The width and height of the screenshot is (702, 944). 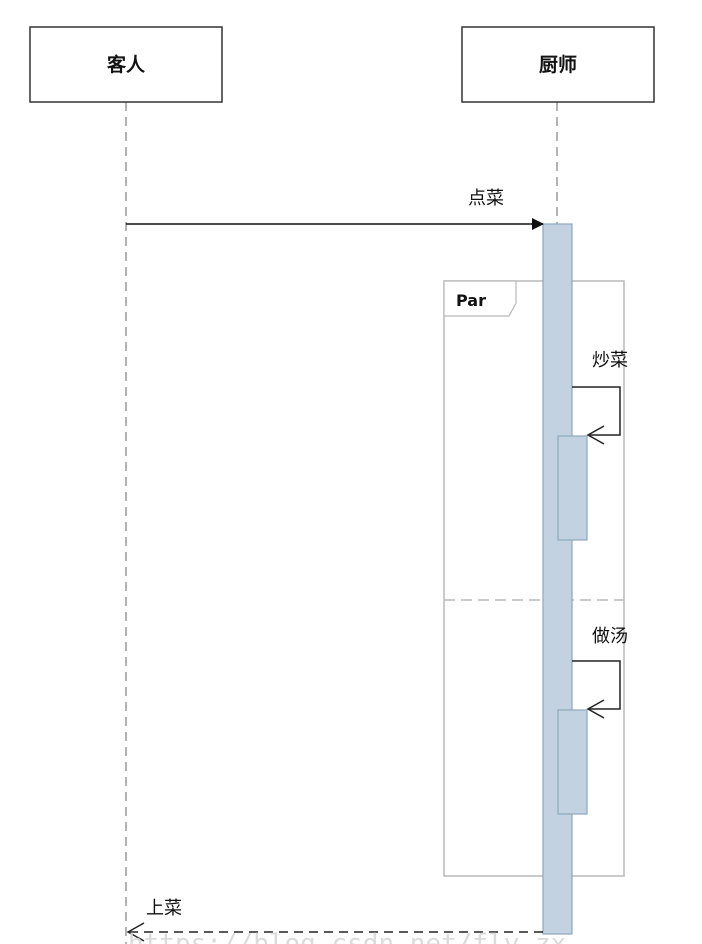 I want to click on message-stir-fry-arrow, so click(x=596, y=411).